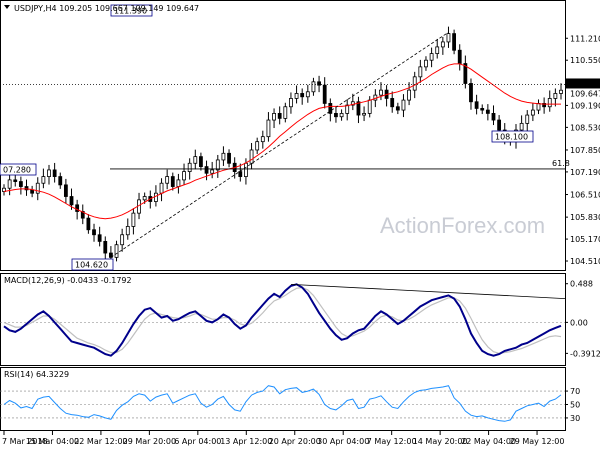 The height and width of the screenshot is (450, 600). Describe the element at coordinates (579, 322) in the screenshot. I see `macd-tick-label: 0.00` at that location.